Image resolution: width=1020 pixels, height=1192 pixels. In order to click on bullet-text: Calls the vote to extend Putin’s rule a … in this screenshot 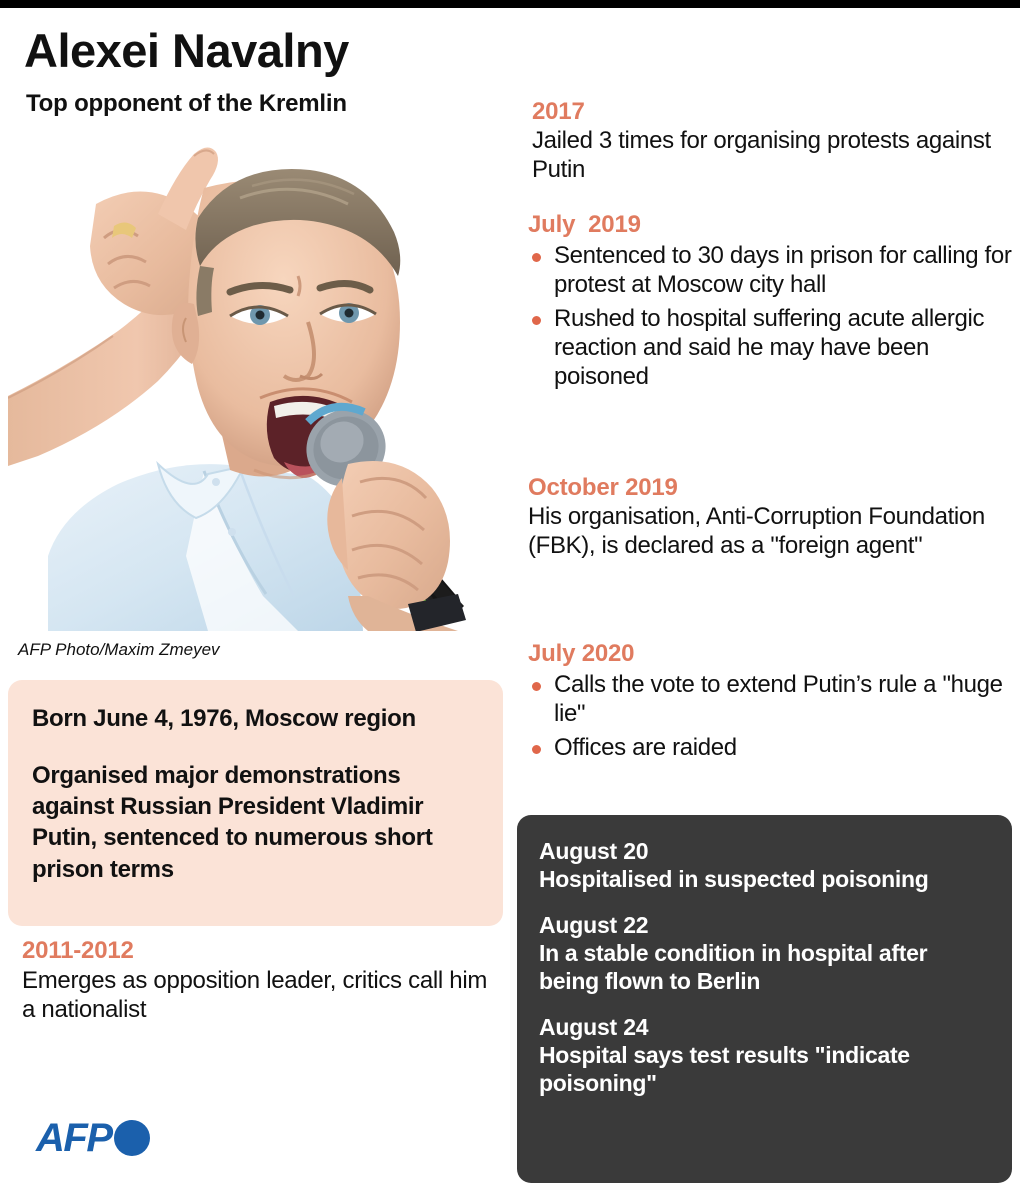, I will do `click(778, 698)`.